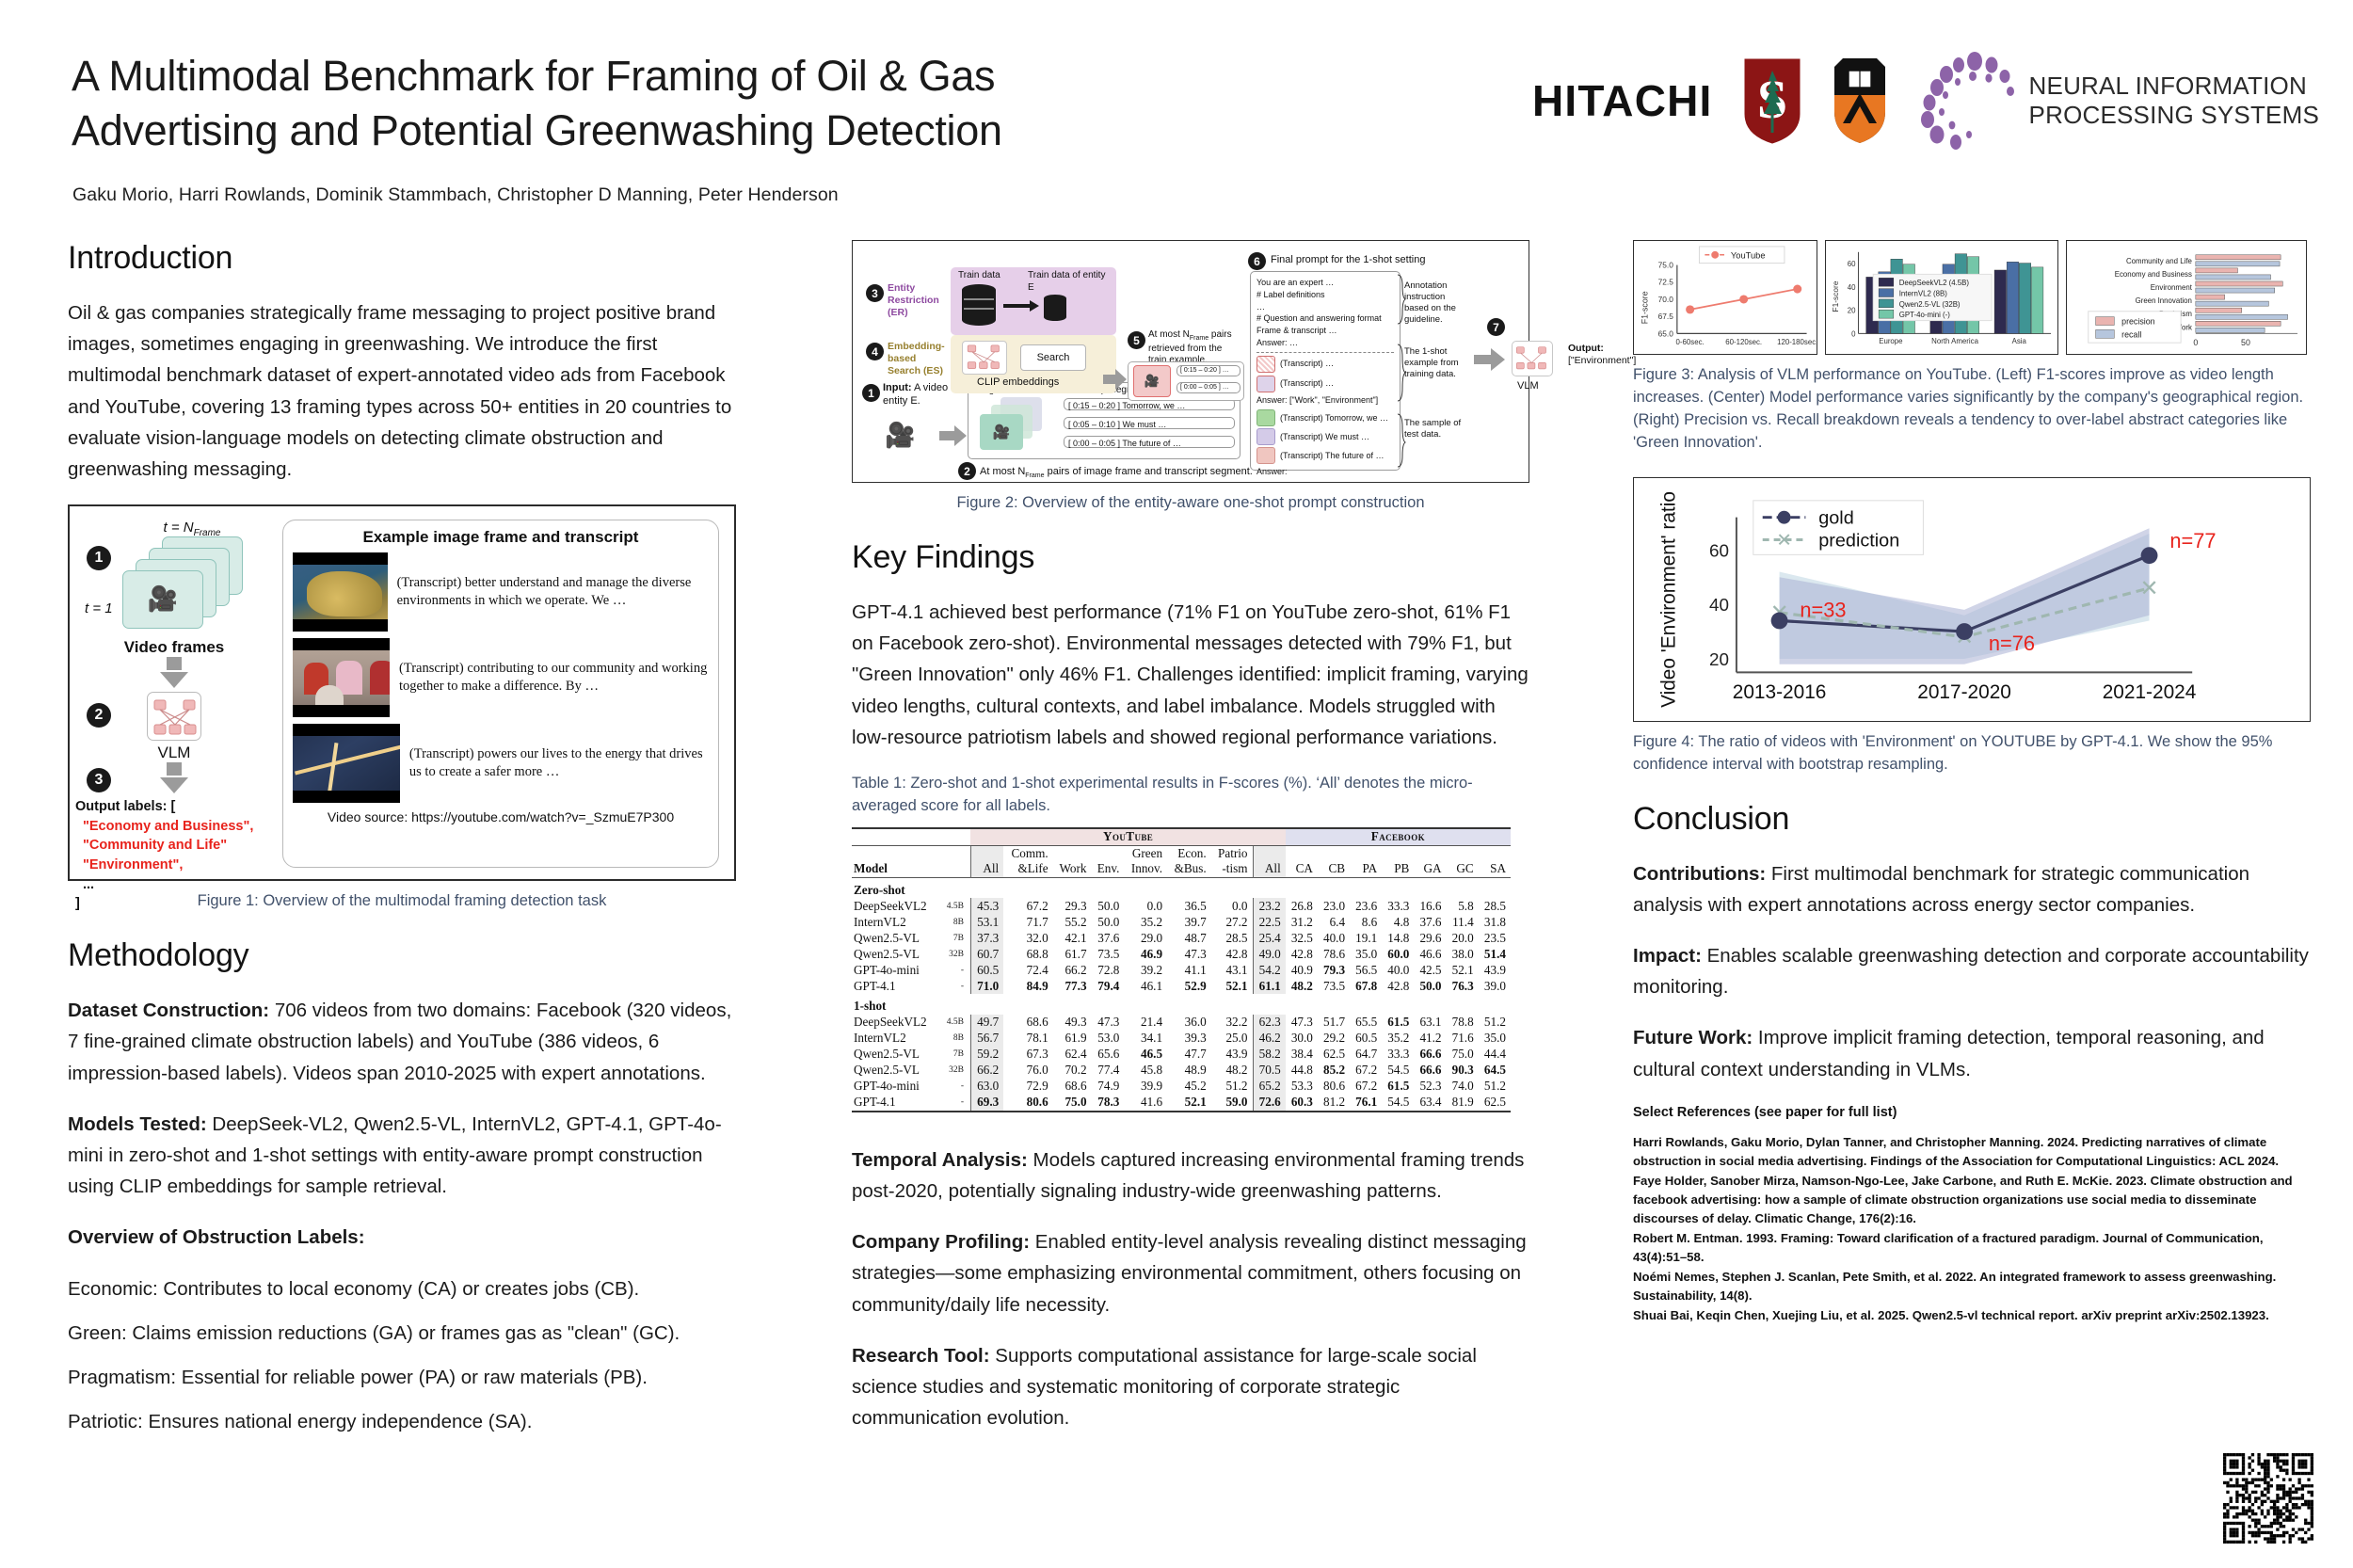 The width and height of the screenshot is (2353, 1568). What do you see at coordinates (1053, 357) in the screenshot?
I see `f2-search-button: Search` at bounding box center [1053, 357].